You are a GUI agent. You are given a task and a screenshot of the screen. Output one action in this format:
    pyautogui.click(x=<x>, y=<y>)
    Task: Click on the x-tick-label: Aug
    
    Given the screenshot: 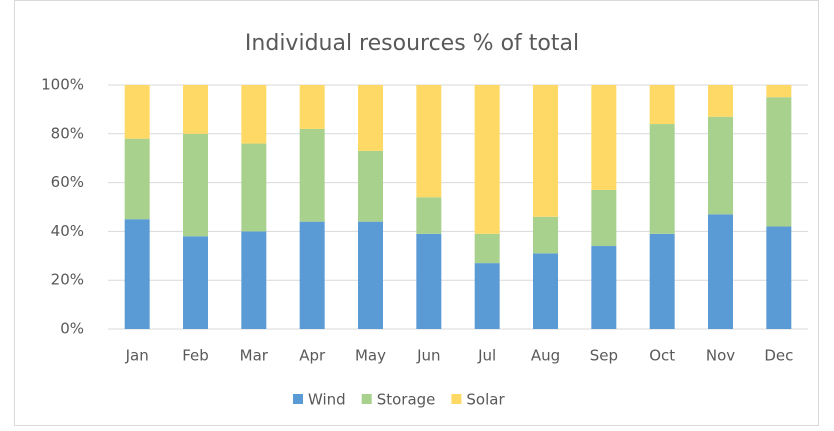 What is the action you would take?
    pyautogui.click(x=545, y=356)
    